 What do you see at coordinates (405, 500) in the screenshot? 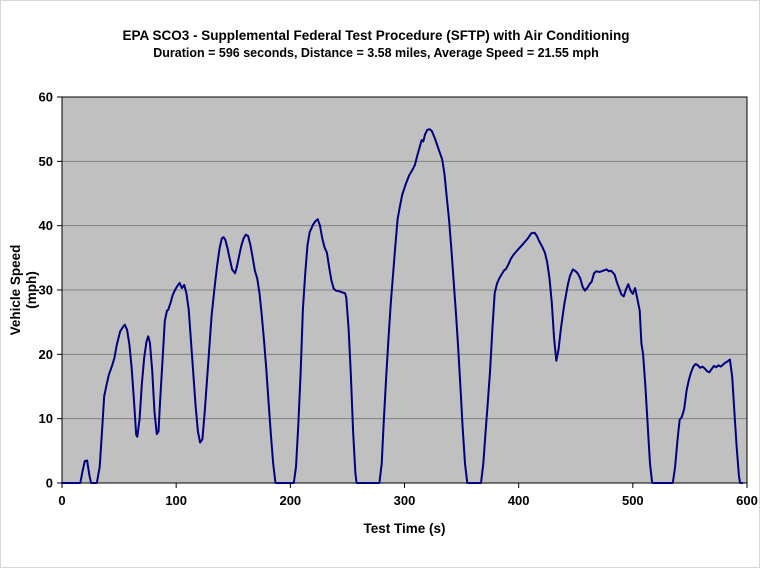
I see `x-tick-label: 300` at bounding box center [405, 500].